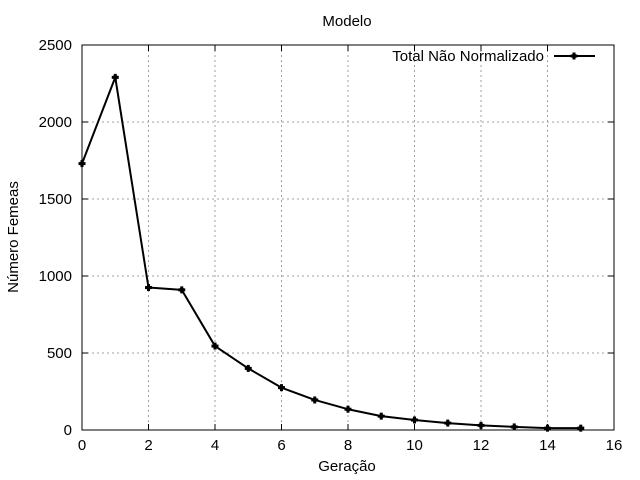  Describe the element at coordinates (468, 56) in the screenshot. I see `legend-label: Total Não Normalizado` at that location.